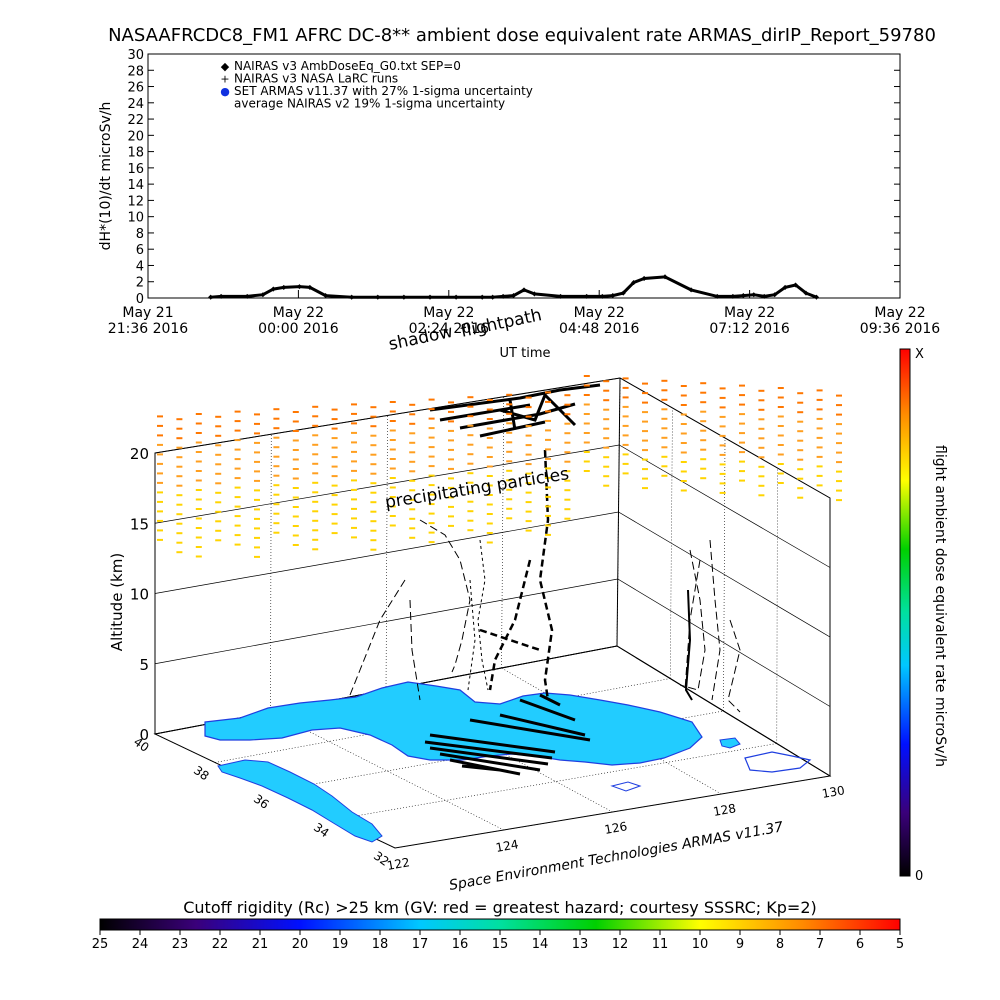  Describe the element at coordinates (500, 924) in the screenshot. I see `rigidity-colorbar-gradient` at that location.